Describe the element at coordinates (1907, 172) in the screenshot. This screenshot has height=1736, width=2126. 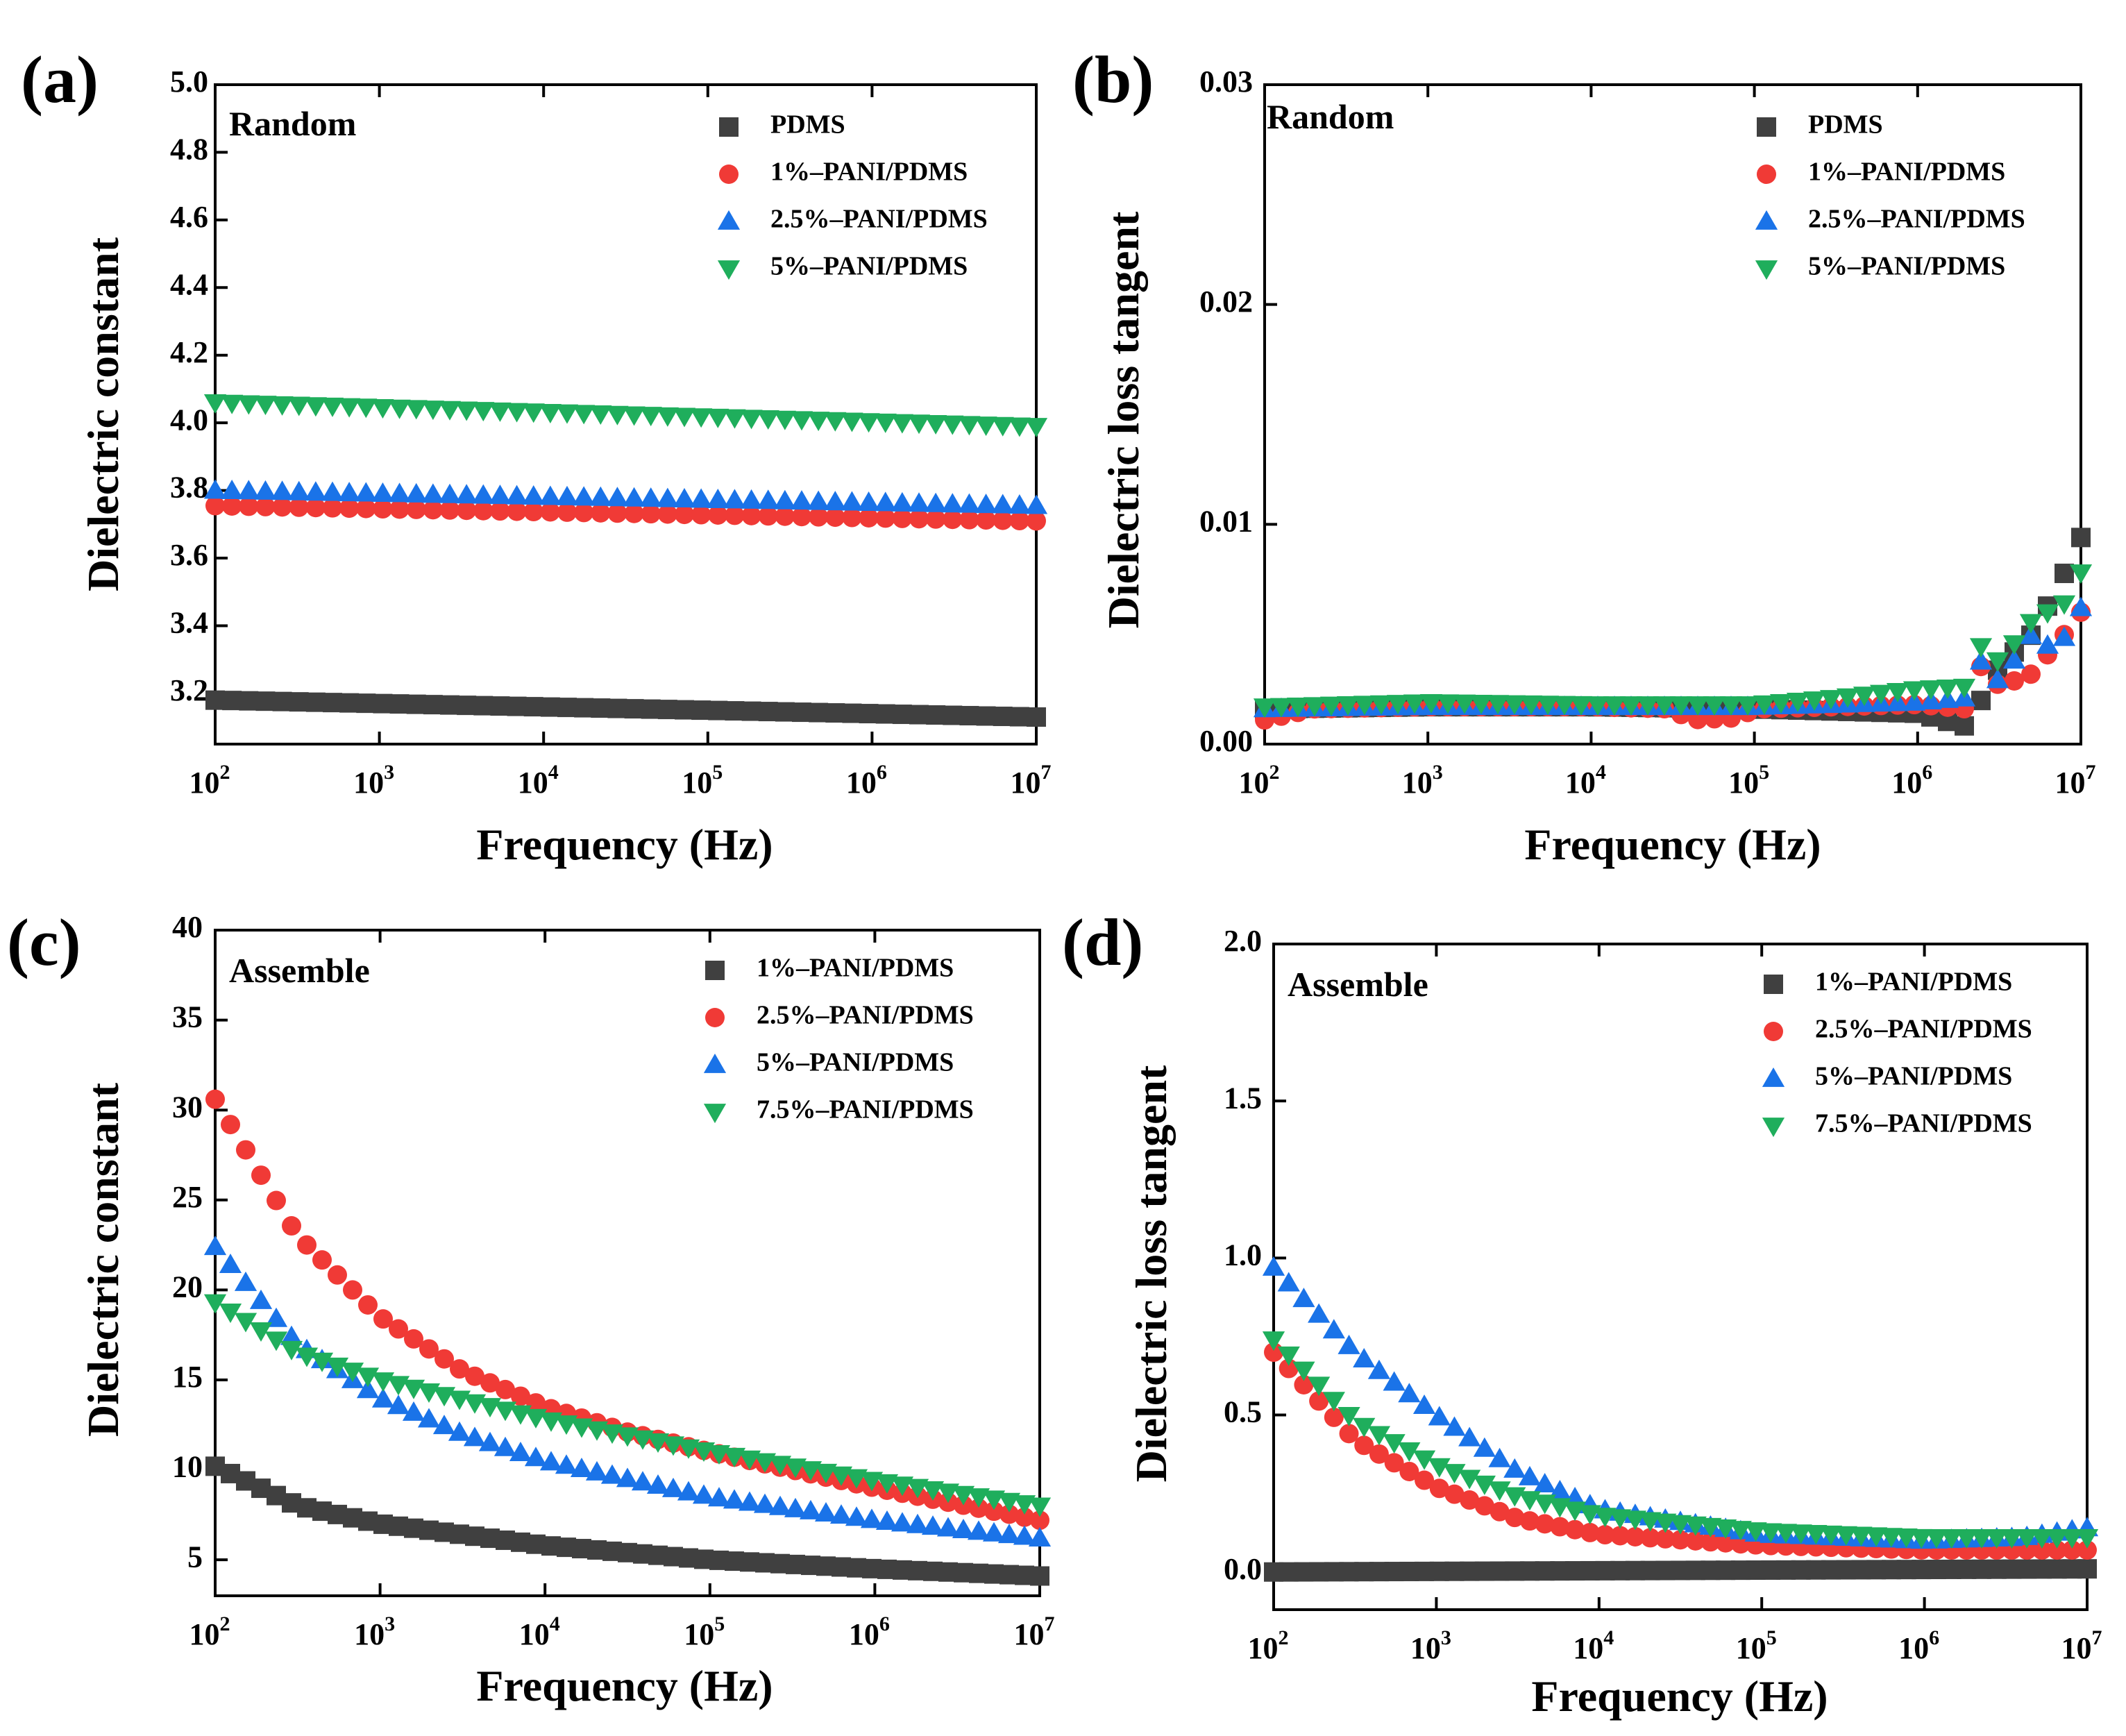
I see `legend-label: 1%–PANI/PDMS` at that location.